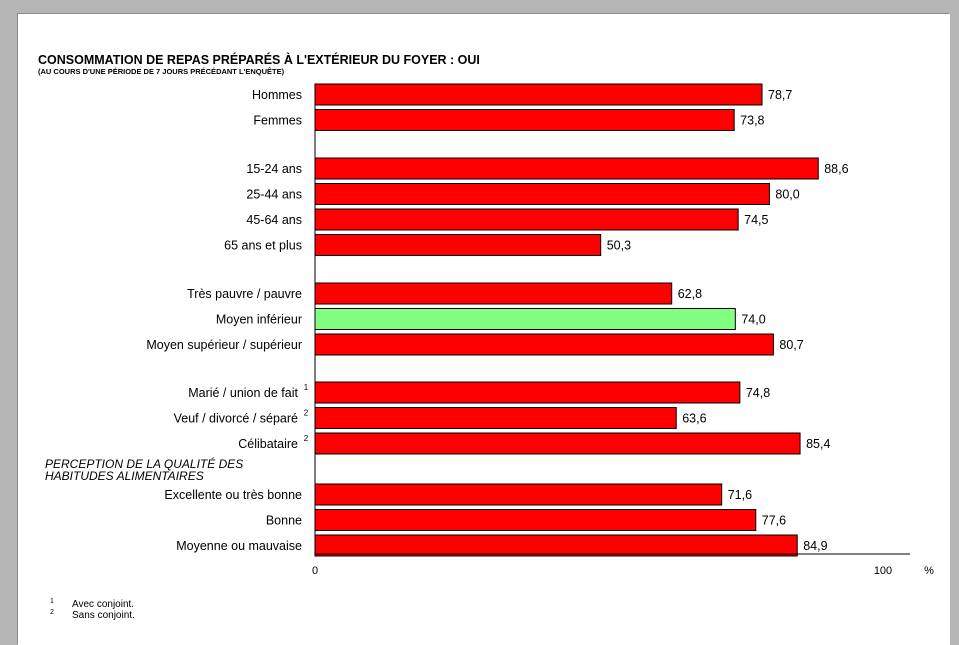 This screenshot has height=645, width=959. What do you see at coordinates (277, 121) in the screenshot?
I see `category-label: Femmes` at bounding box center [277, 121].